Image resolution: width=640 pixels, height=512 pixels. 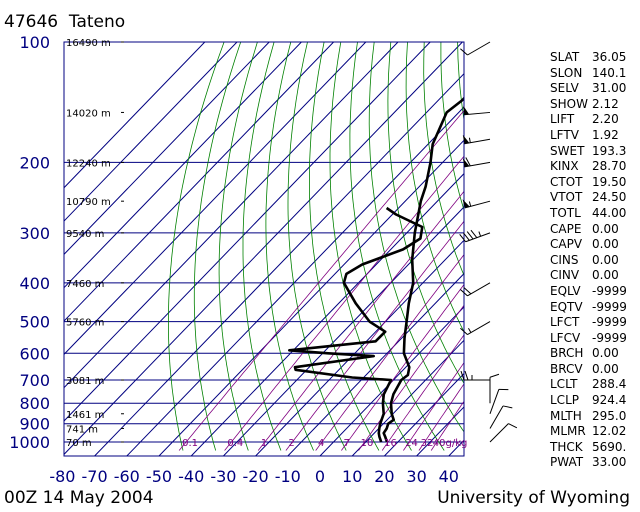 I want to click on pressure-tick-label: 300, so click(x=34, y=233).